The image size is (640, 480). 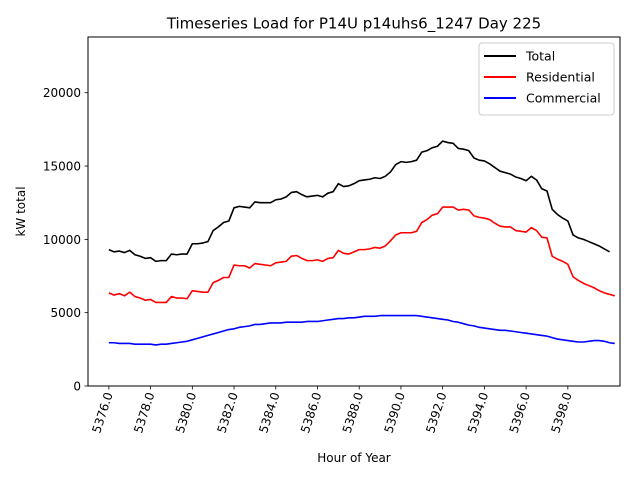 What do you see at coordinates (77, 387) in the screenshot?
I see `y-tick-label: 0` at bounding box center [77, 387].